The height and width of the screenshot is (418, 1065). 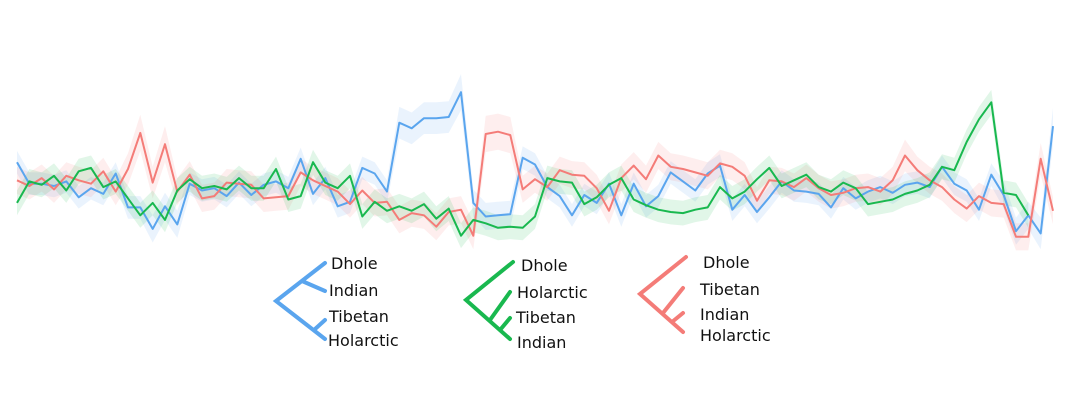 I want to click on tree-green-label-1: Dhole, so click(x=544, y=265).